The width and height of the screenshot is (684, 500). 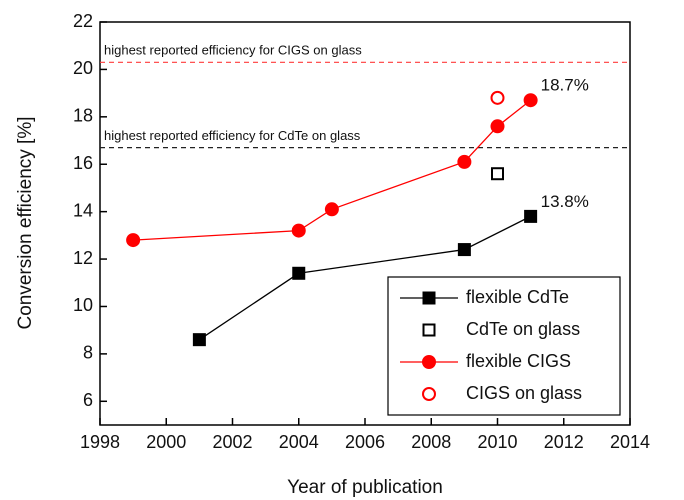 What do you see at coordinates (100, 442) in the screenshot?
I see `x-tick-label: 1998` at bounding box center [100, 442].